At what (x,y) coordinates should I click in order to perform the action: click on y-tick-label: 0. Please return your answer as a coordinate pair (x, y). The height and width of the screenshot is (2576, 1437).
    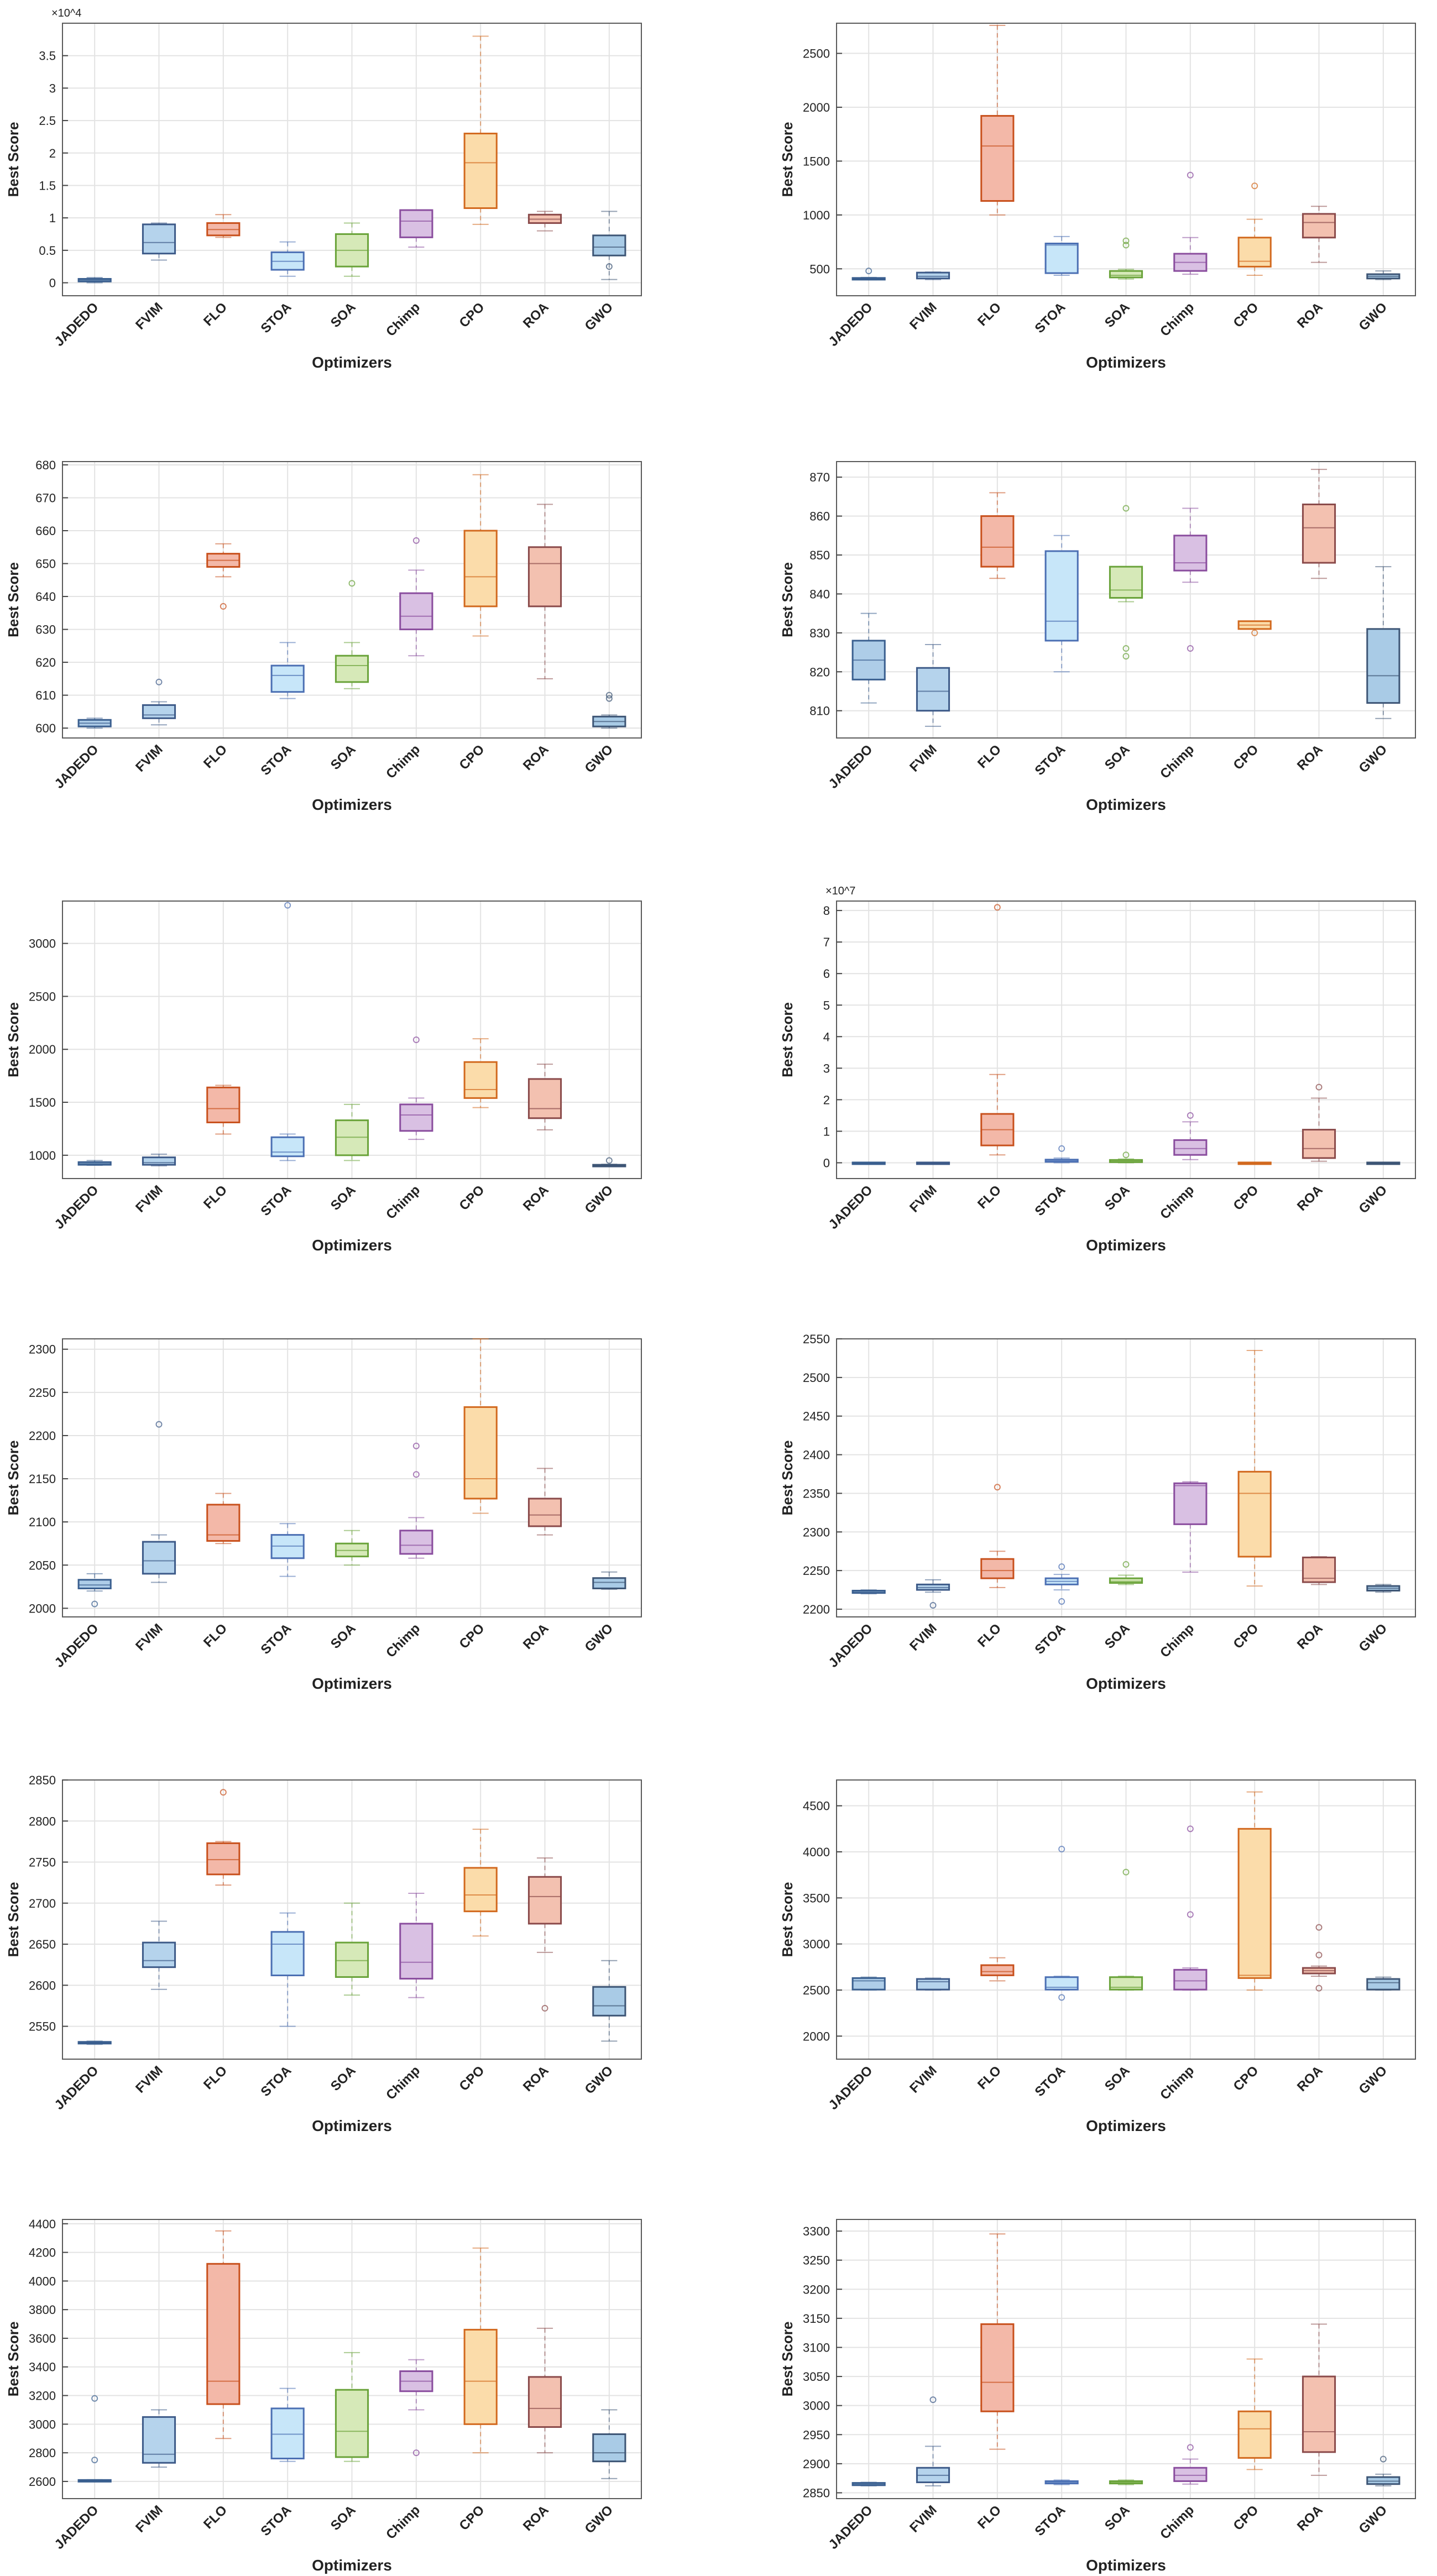
    Looking at the image, I should click on (826, 1163).